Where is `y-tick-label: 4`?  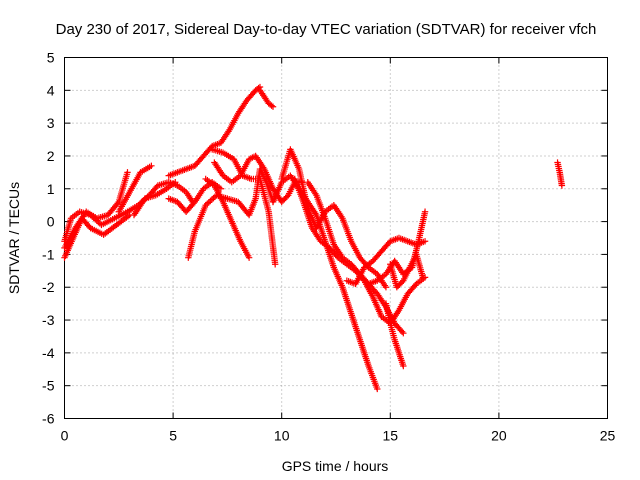
y-tick-label: 4 is located at coordinates (51, 90).